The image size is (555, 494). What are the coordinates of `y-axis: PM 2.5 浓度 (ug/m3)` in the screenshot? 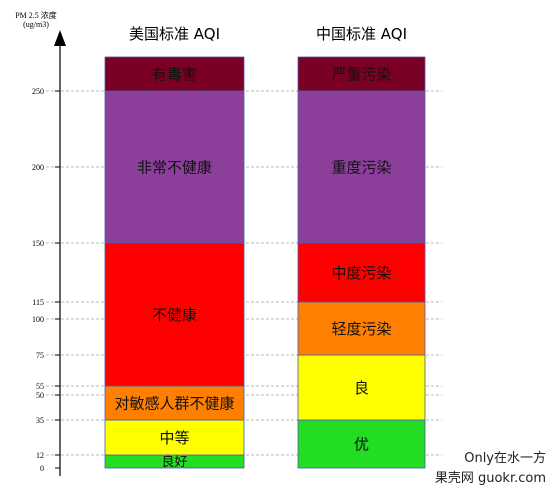 It's located at (40, 243).